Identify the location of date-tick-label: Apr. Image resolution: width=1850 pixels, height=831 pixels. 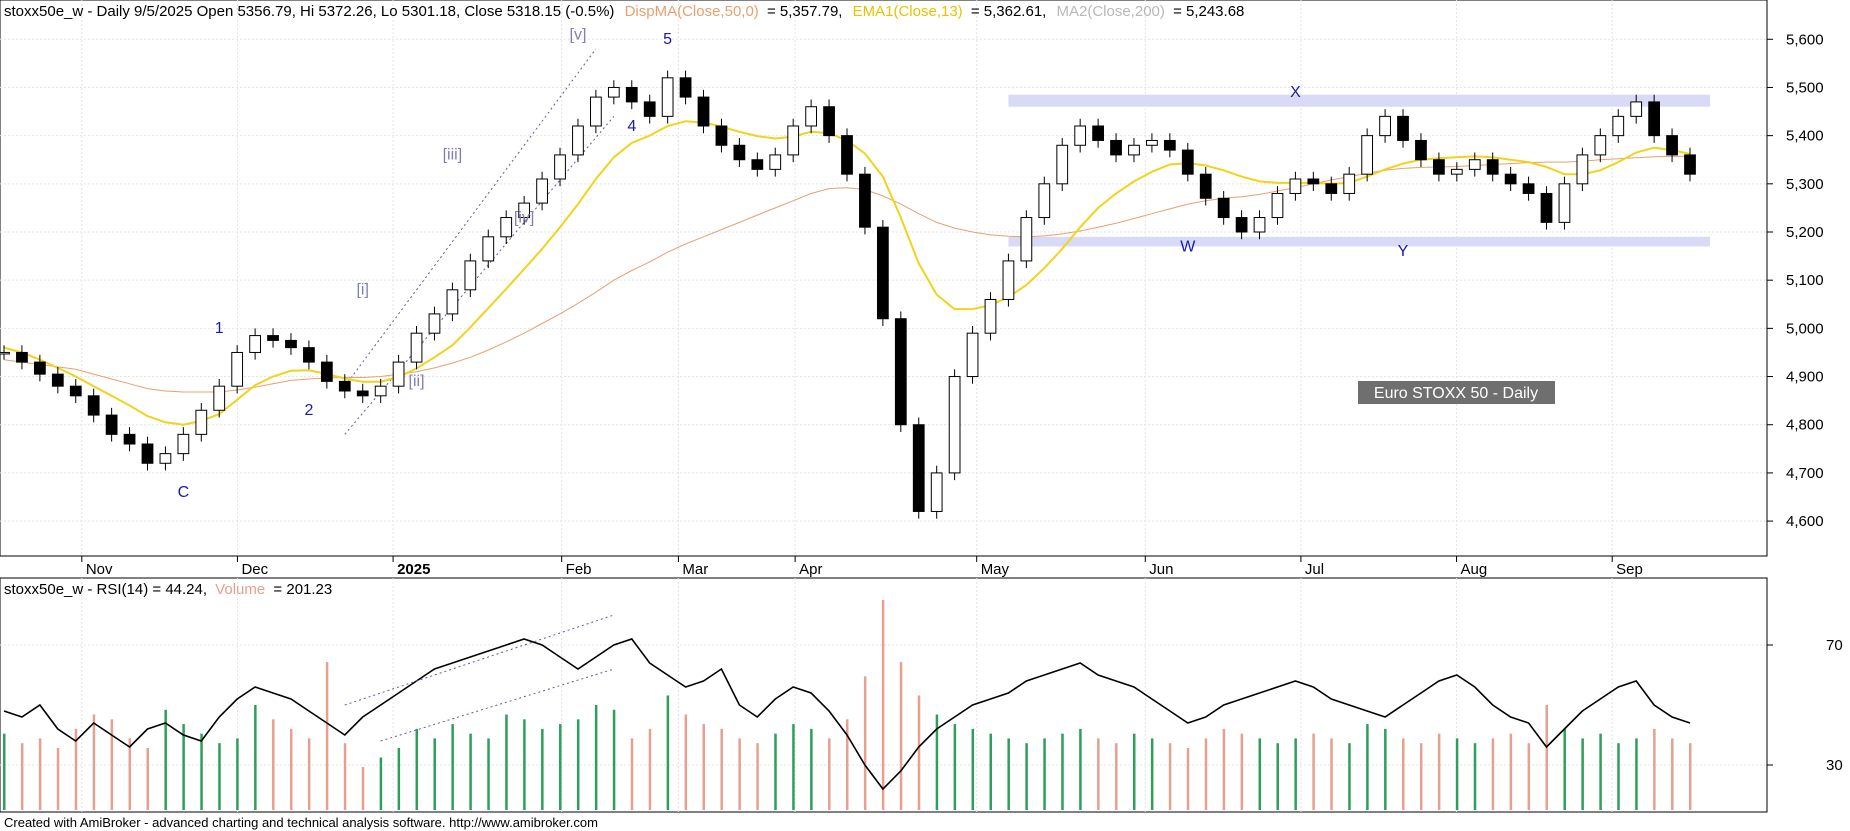
(810, 569).